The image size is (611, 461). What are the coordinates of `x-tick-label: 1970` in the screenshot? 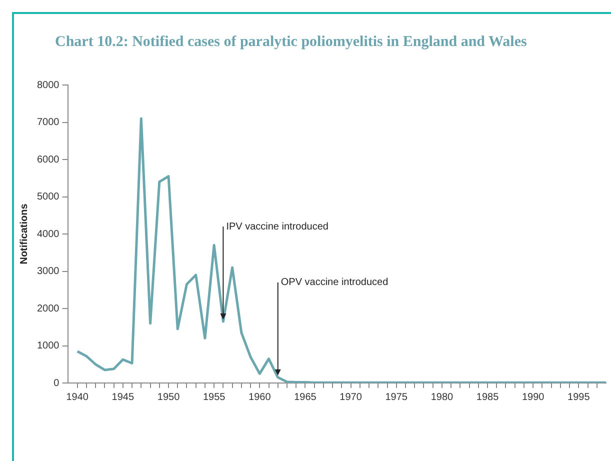 It's located at (351, 397).